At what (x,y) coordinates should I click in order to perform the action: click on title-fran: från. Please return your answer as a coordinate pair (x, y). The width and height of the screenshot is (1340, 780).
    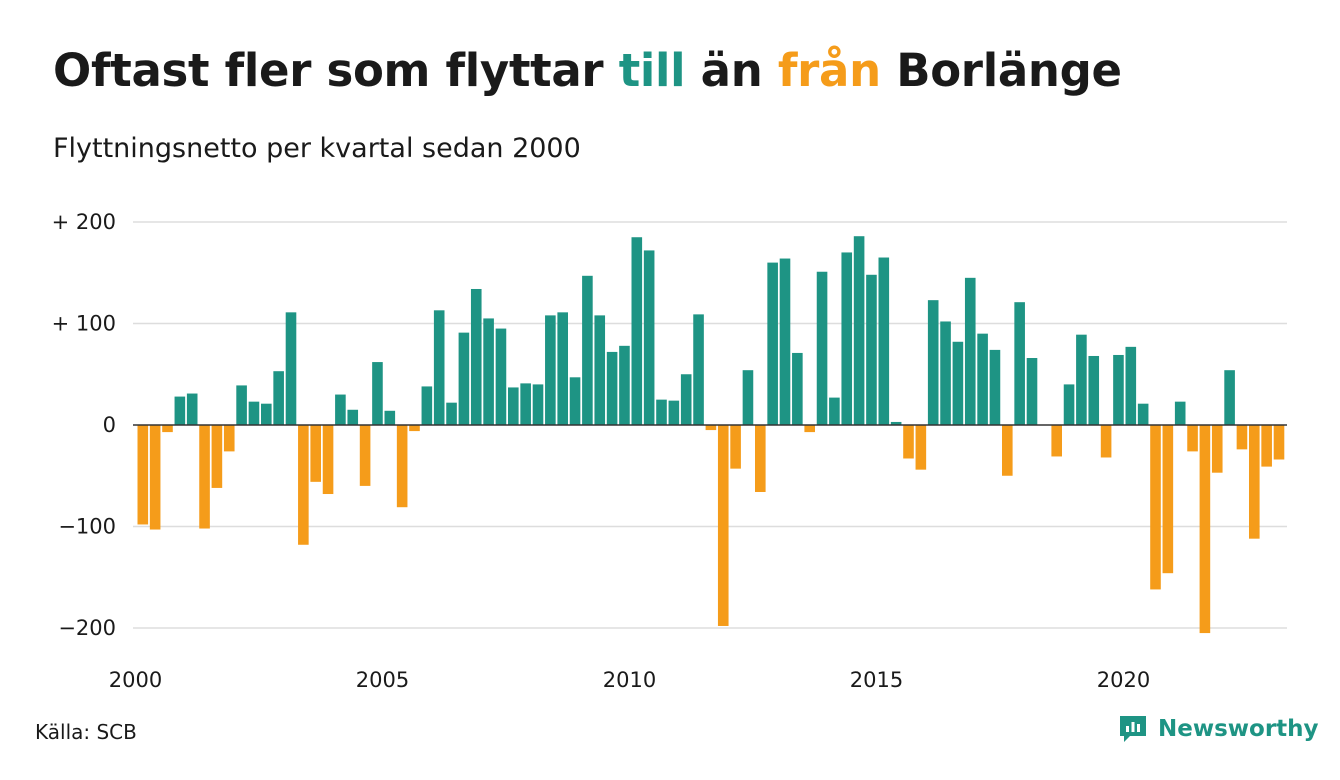
    Looking at the image, I should click on (829, 70).